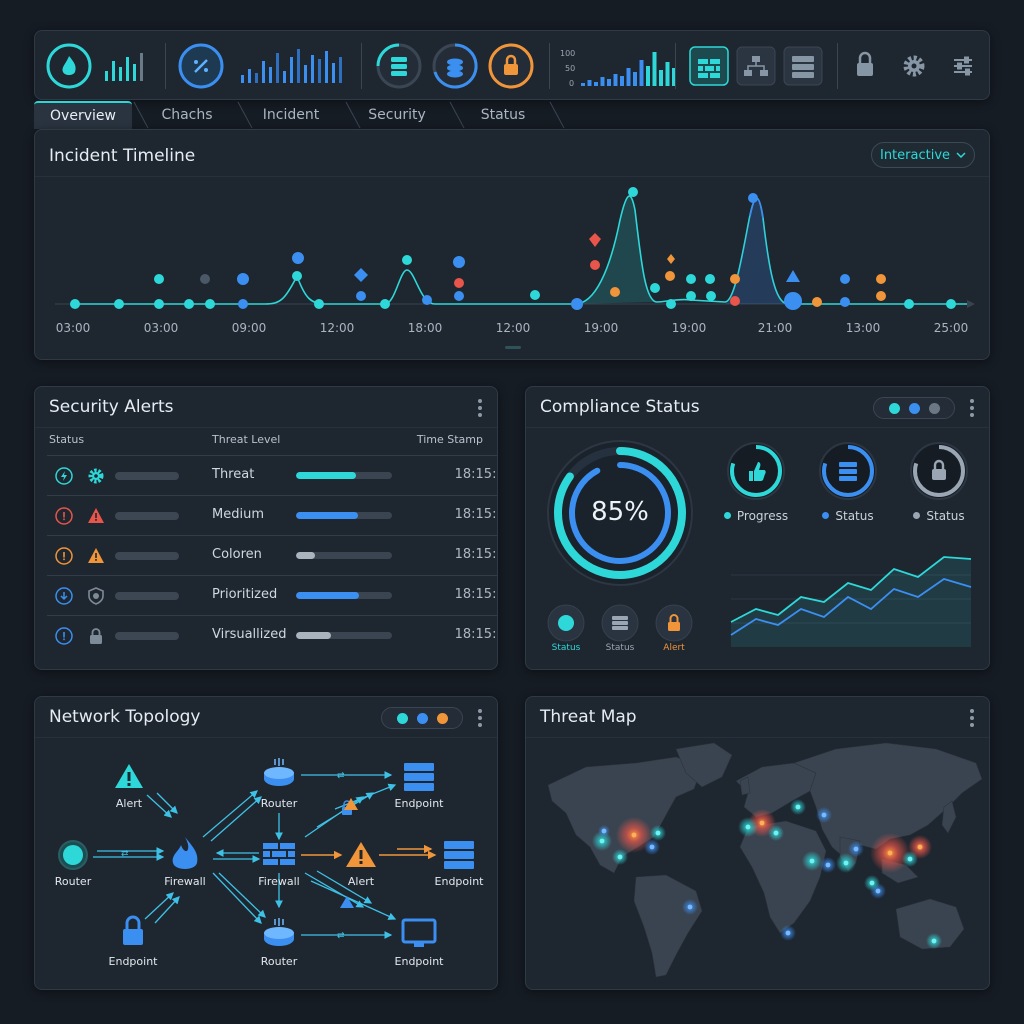 This screenshot has width=1024, height=1024. Describe the element at coordinates (620, 630) in the screenshot. I see `compliance-small-1: Status` at that location.